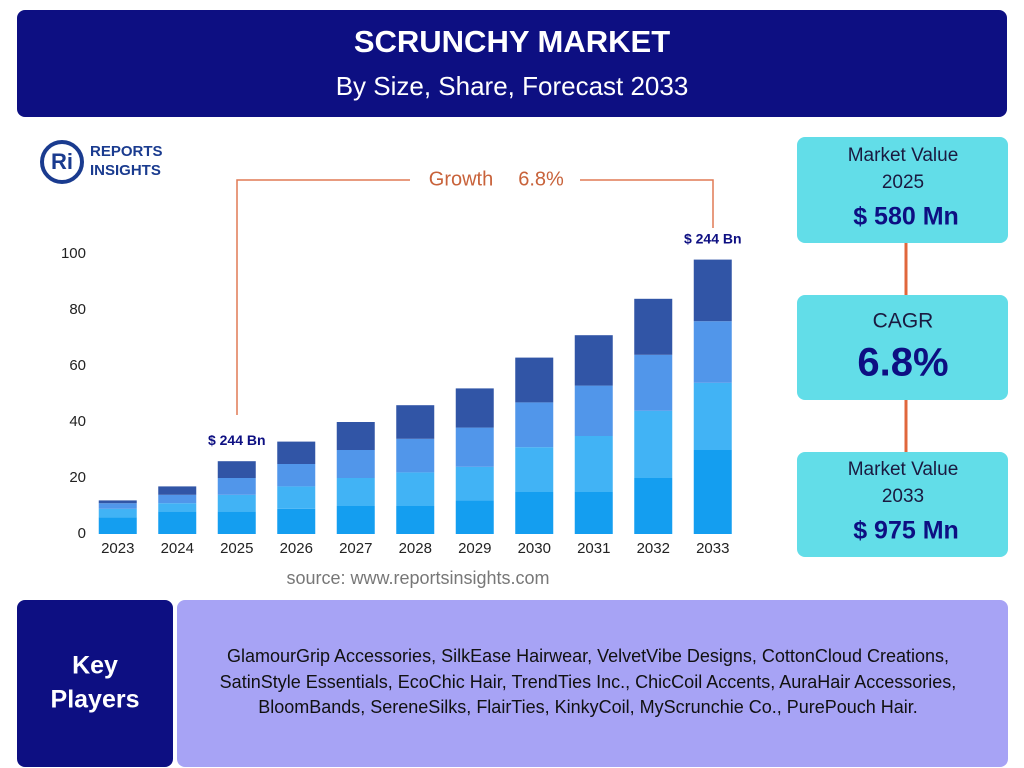 This screenshot has height=768, width=1024. I want to click on stat-year: 2025, so click(903, 182).